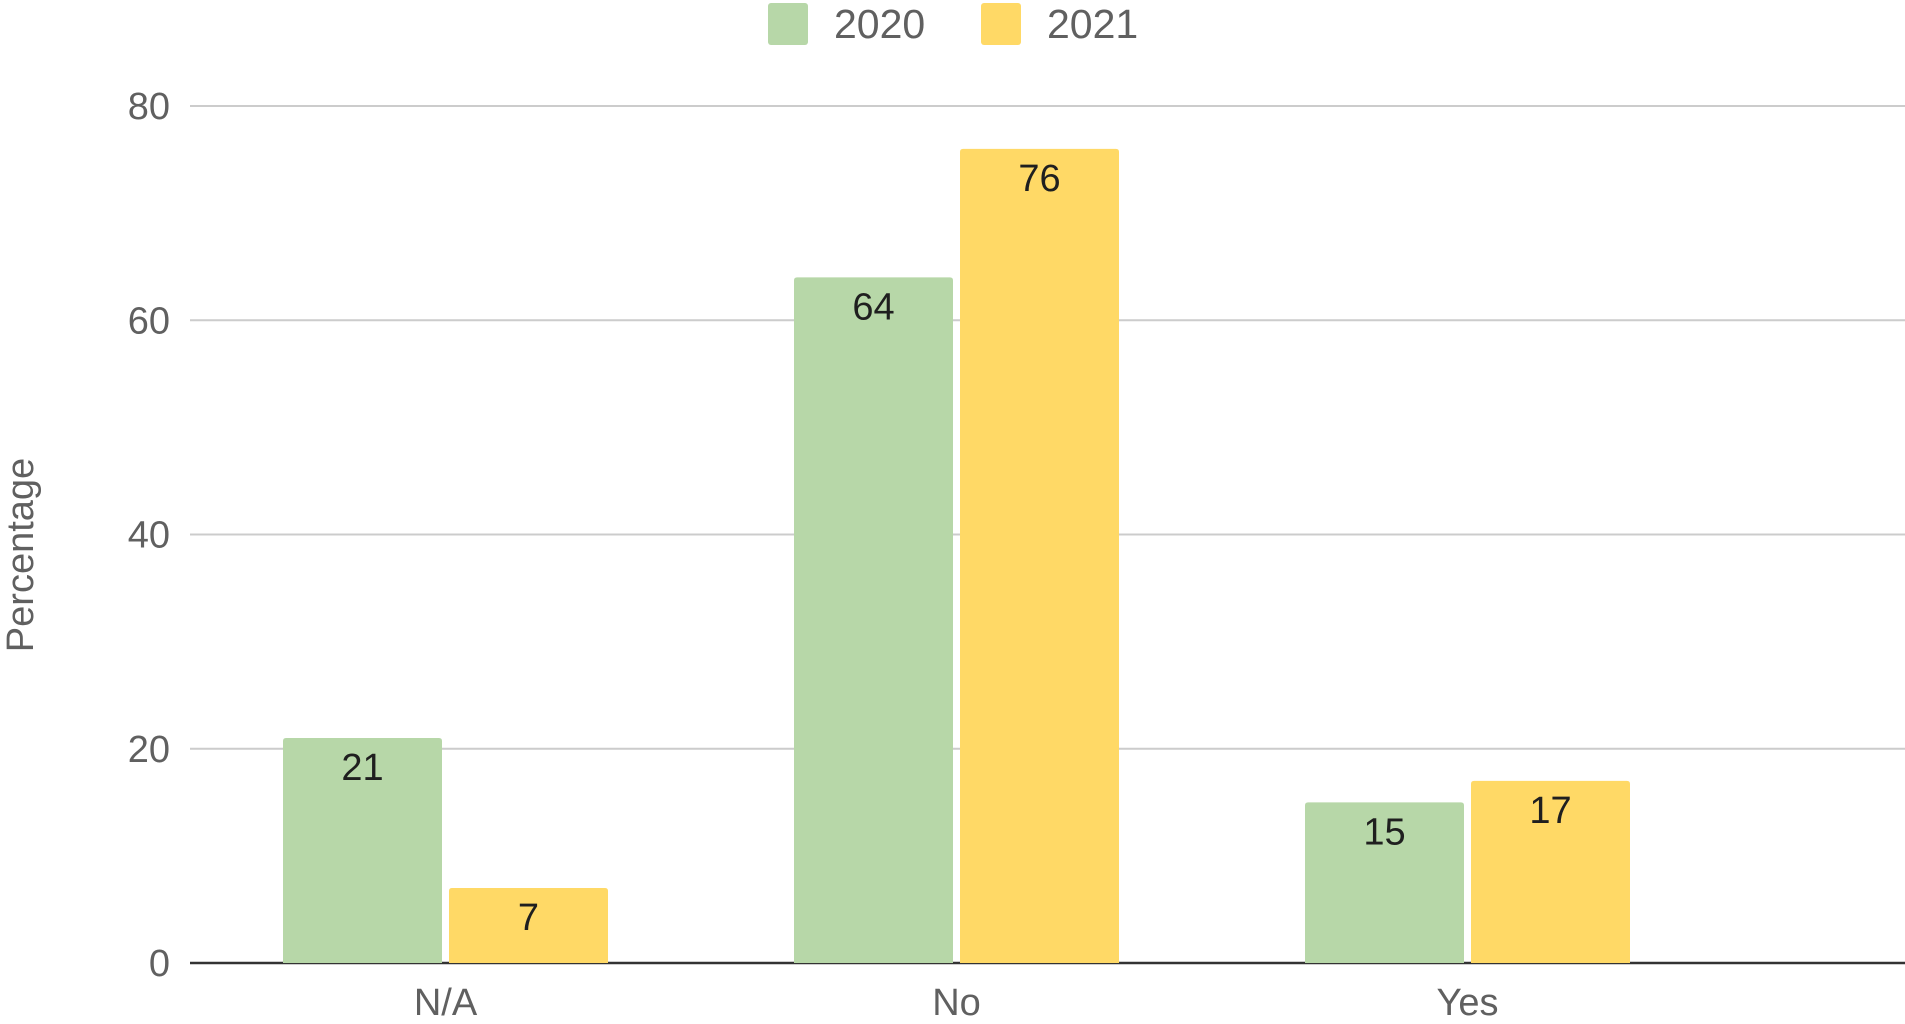  What do you see at coordinates (159, 964) in the screenshot?
I see `y-tick-label-0: 0` at bounding box center [159, 964].